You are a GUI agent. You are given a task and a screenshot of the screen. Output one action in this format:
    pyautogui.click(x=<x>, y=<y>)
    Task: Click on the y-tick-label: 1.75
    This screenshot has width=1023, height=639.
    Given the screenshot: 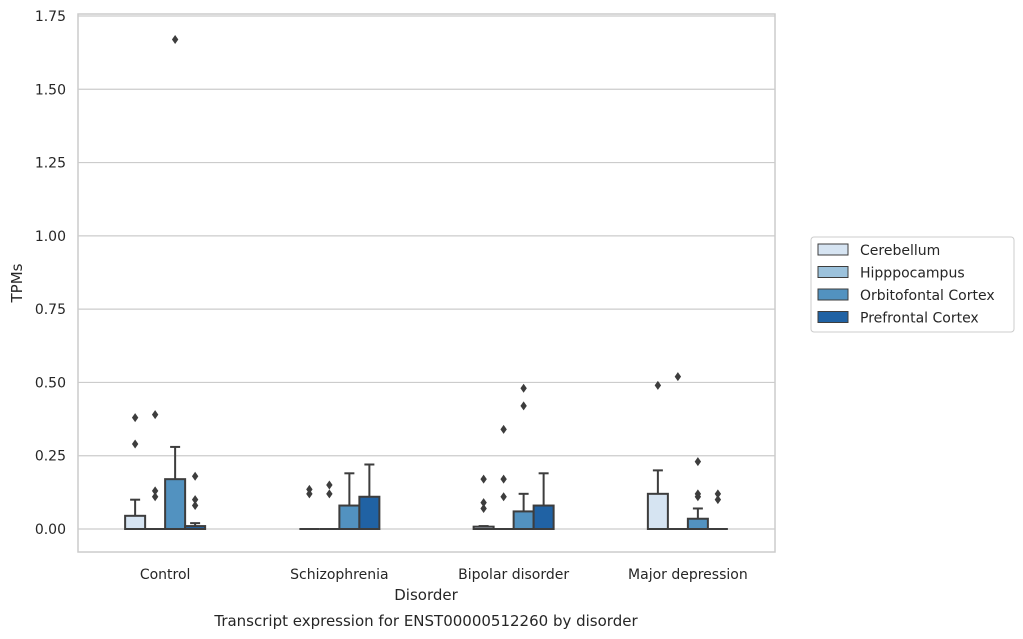 What is the action you would take?
    pyautogui.click(x=50, y=17)
    